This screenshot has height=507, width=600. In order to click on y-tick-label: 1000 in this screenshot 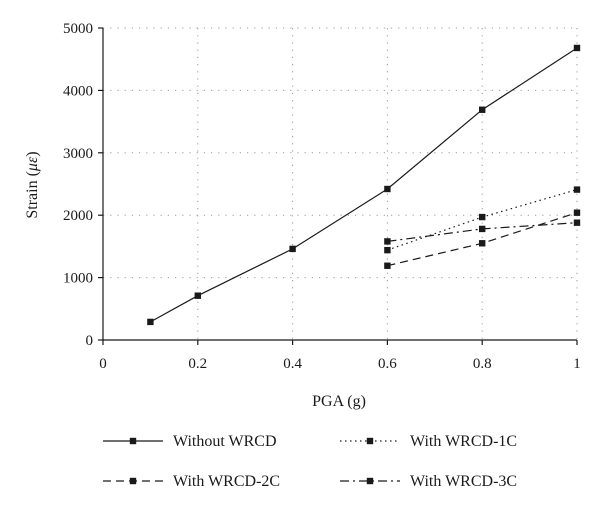, I will do `click(78, 279)`.